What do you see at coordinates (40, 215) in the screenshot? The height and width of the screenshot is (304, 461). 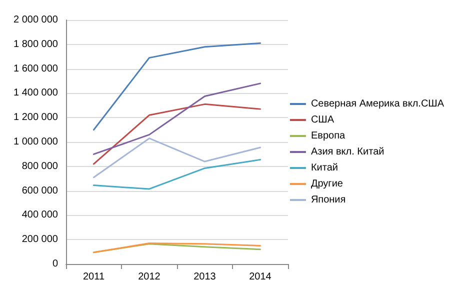 I see `y-tick-label: 400 000` at bounding box center [40, 215].